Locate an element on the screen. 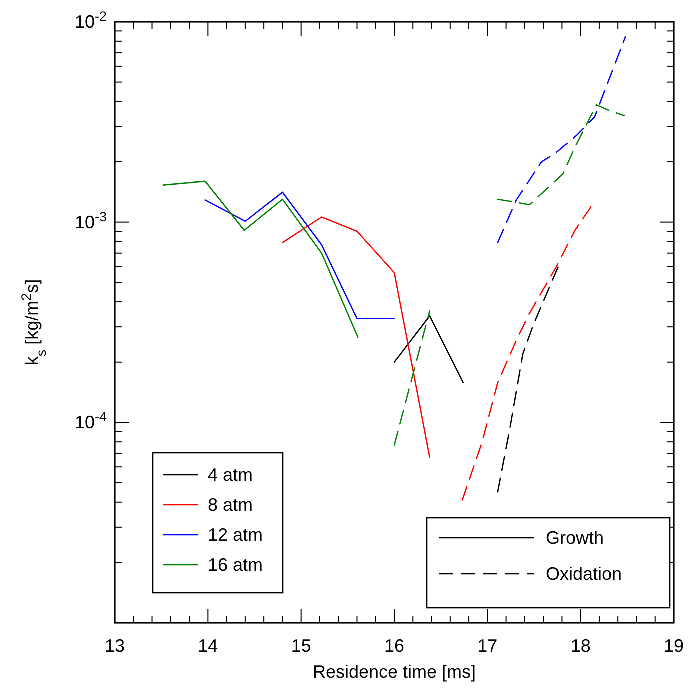 This screenshot has width=691, height=690. x-tick-label: 15 is located at coordinates (301, 646).